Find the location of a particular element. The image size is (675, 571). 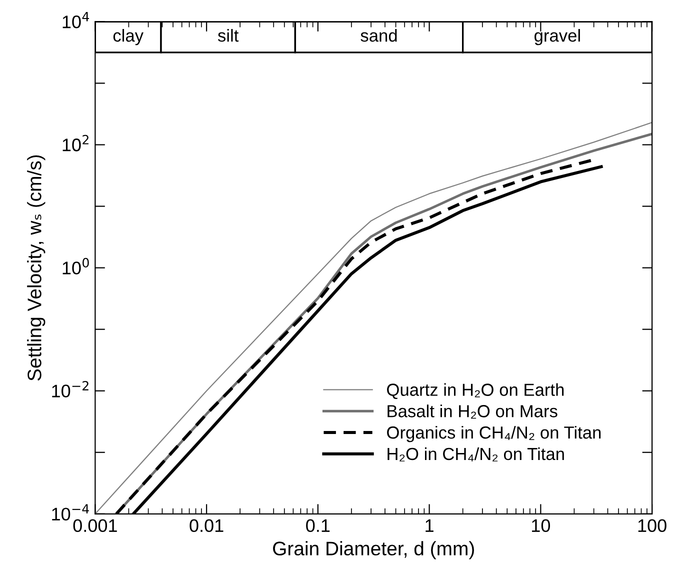

x-tick-label: 10 is located at coordinates (541, 525).